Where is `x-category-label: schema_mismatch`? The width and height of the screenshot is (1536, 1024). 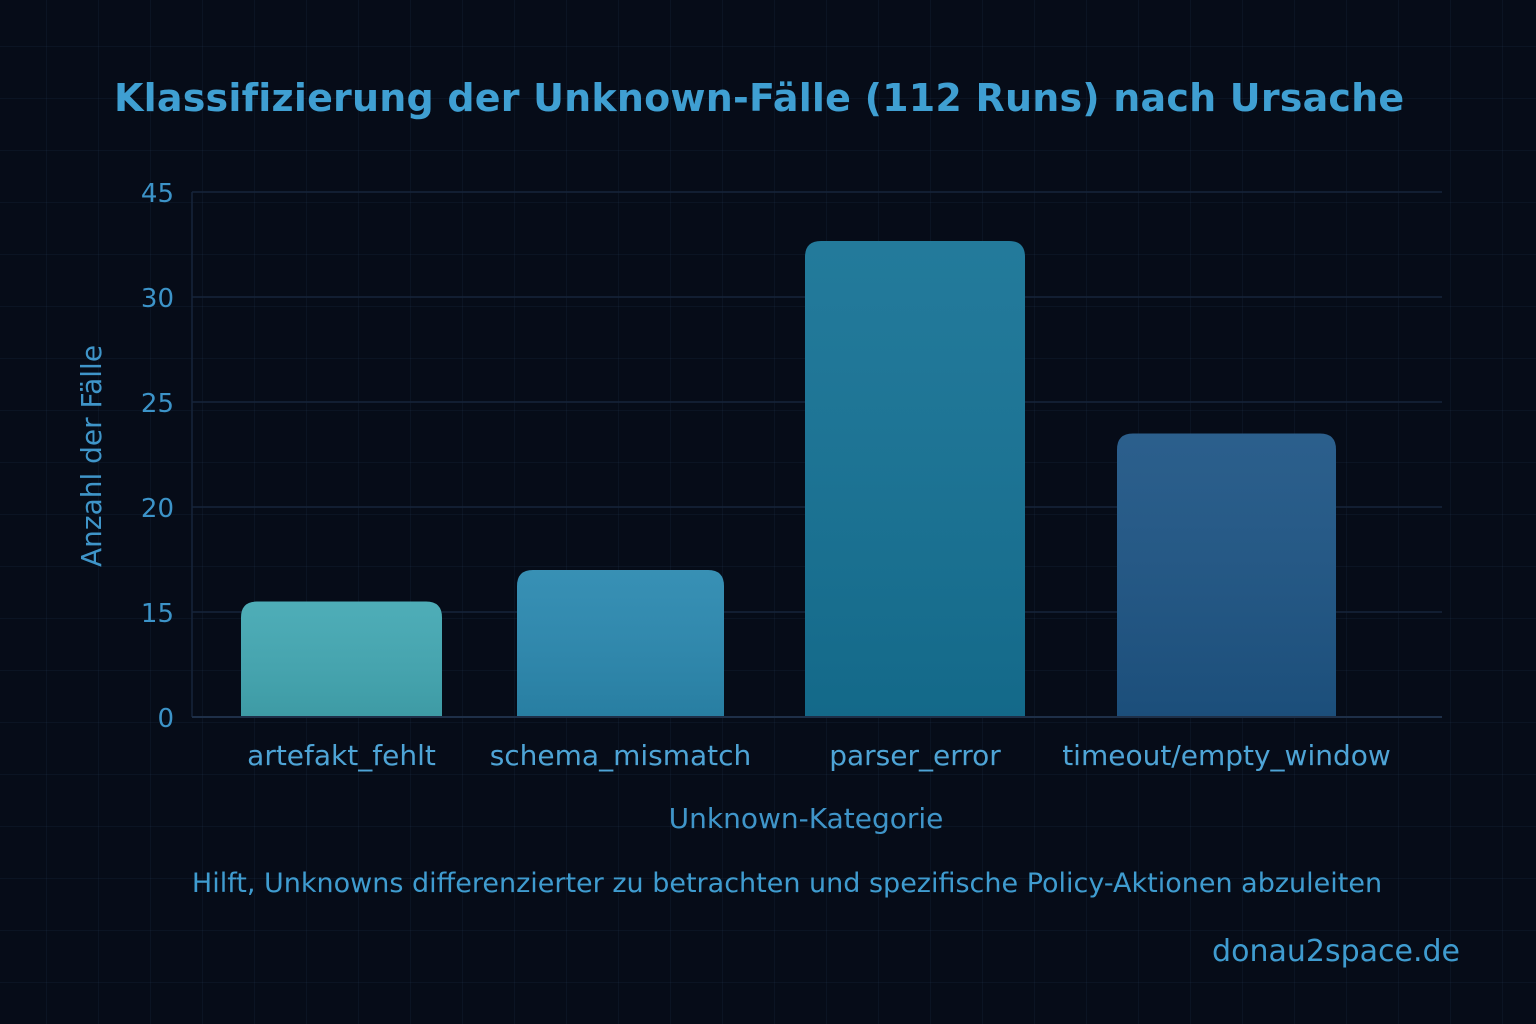 x-category-label: schema_mismatch is located at coordinates (621, 755).